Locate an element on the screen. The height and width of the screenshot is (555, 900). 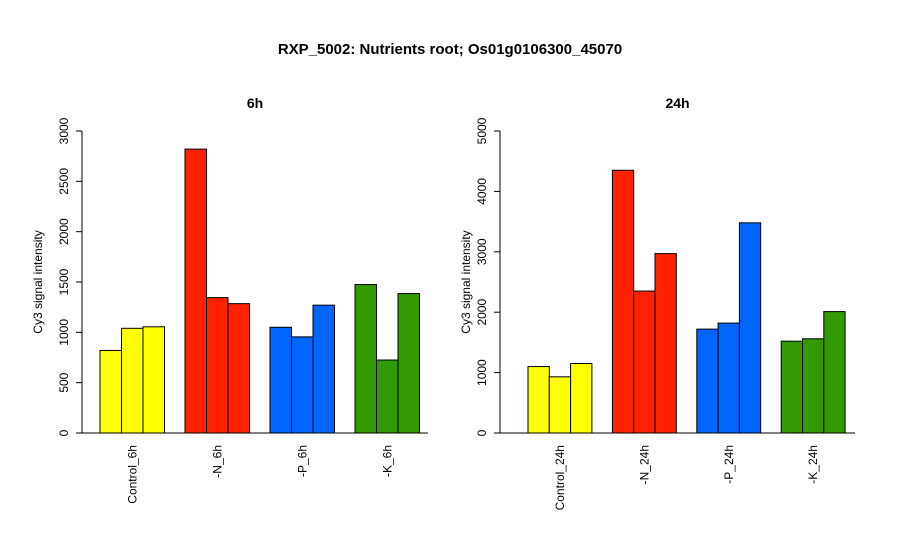
x-group-label: Control_24h is located at coordinates (560, 477).